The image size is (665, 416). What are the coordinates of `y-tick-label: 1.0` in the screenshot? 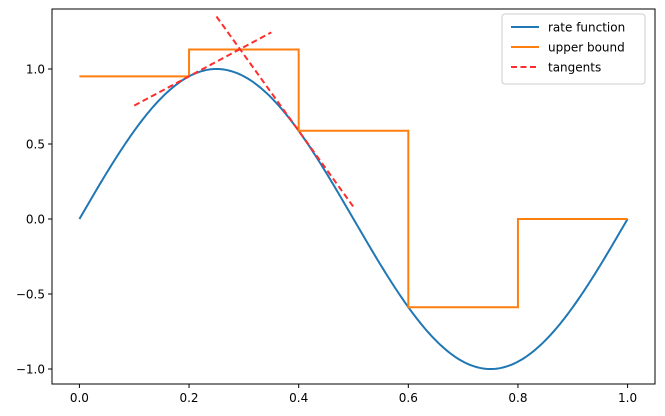 It's located at (35, 69).